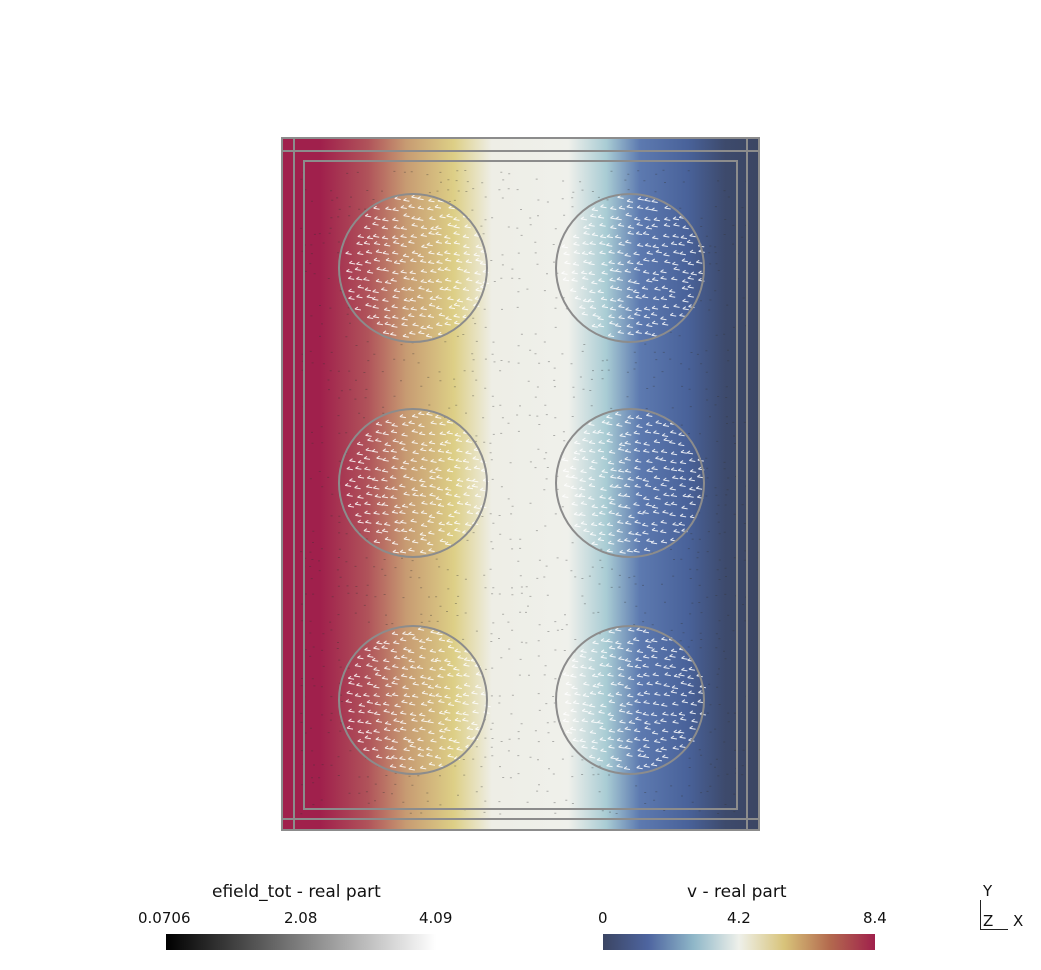 The width and height of the screenshot is (1041, 970). Describe the element at coordinates (164, 918) in the screenshot. I see `efield-tick-min: 0.0706` at that location.